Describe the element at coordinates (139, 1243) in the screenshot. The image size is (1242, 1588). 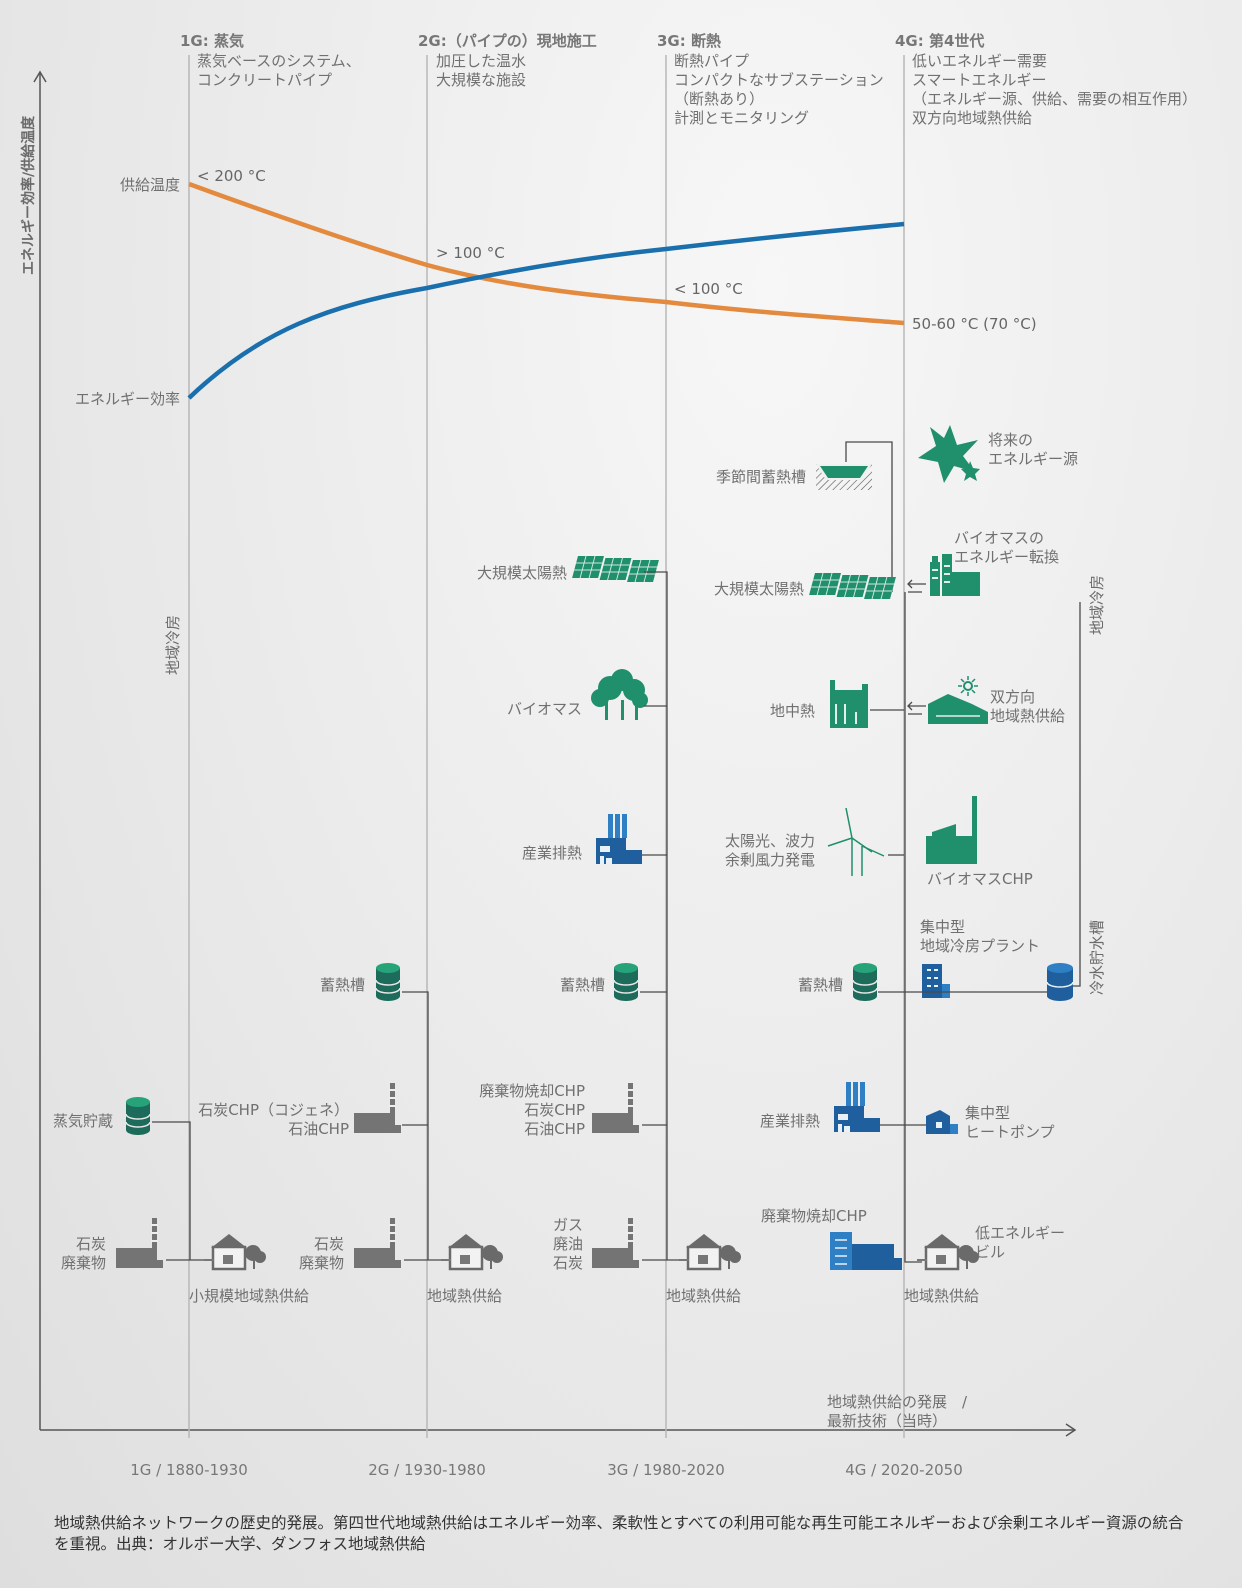
I see `gen1-coal-factory-icon` at that location.